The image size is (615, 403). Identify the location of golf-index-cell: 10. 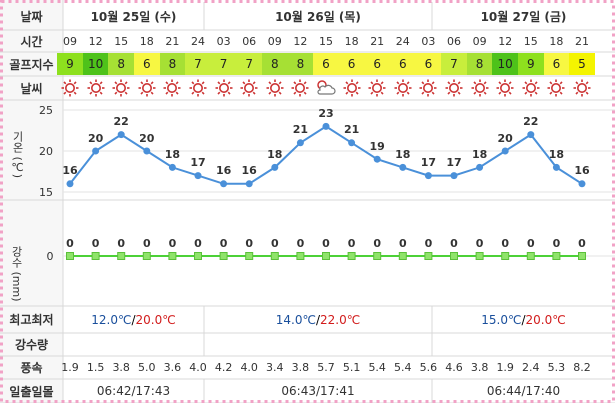
(95, 64).